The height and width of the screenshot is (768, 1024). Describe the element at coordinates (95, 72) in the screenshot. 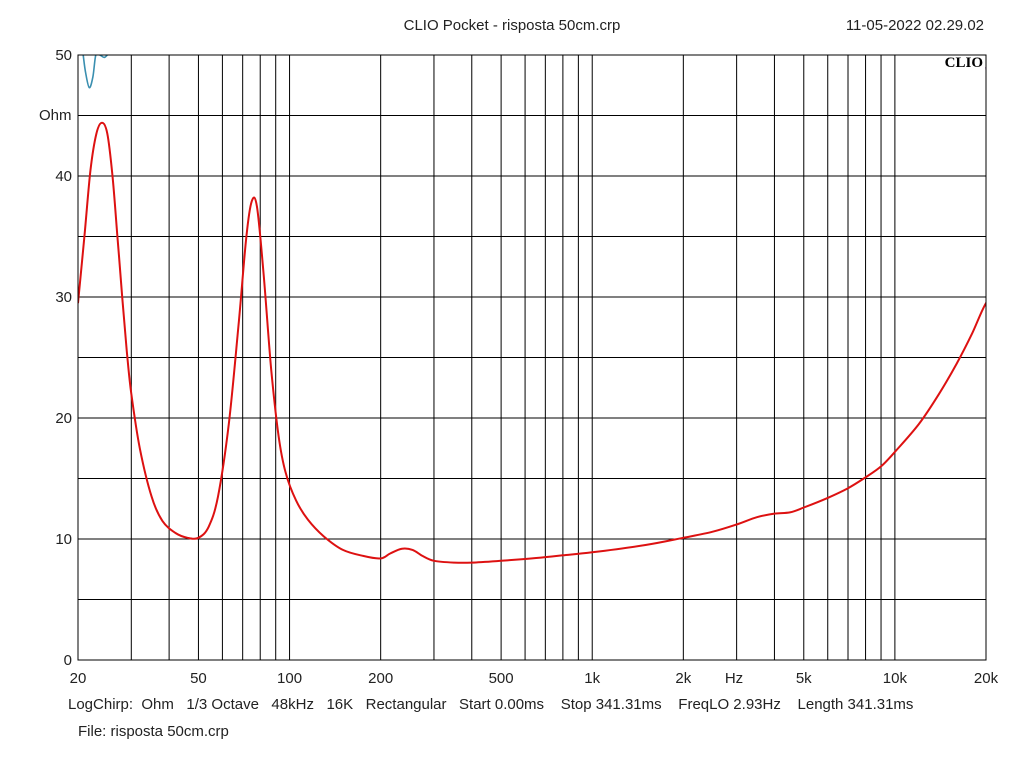

I see `phase_left-curve` at that location.